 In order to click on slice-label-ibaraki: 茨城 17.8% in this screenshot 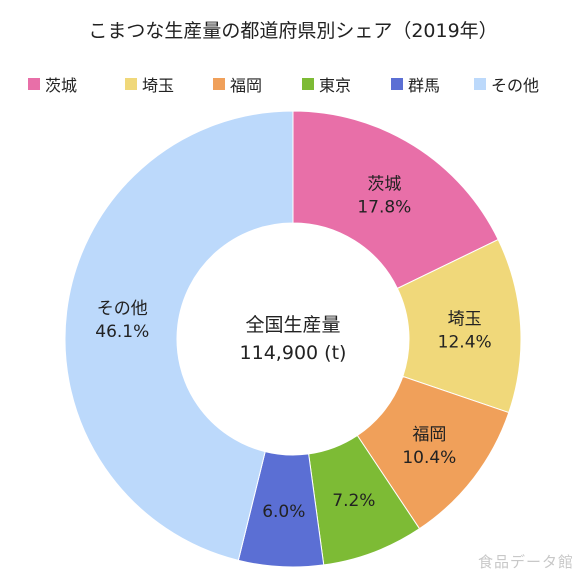, I will do `click(384, 195)`.